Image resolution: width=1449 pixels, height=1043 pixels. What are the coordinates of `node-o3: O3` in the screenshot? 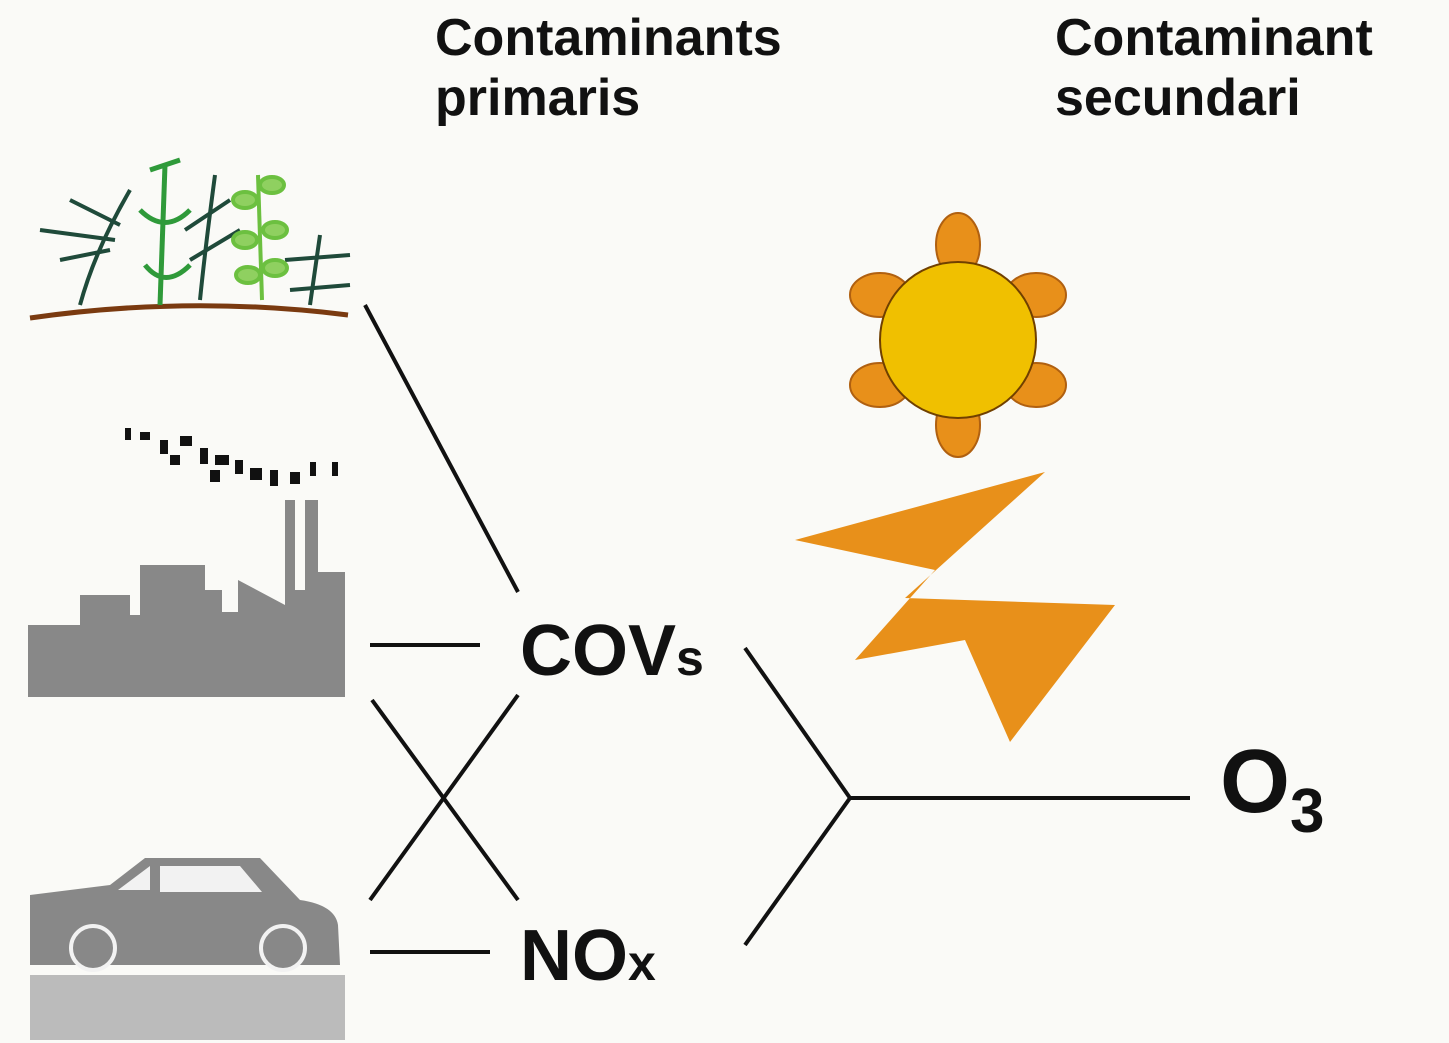 It's located at (1272, 789).